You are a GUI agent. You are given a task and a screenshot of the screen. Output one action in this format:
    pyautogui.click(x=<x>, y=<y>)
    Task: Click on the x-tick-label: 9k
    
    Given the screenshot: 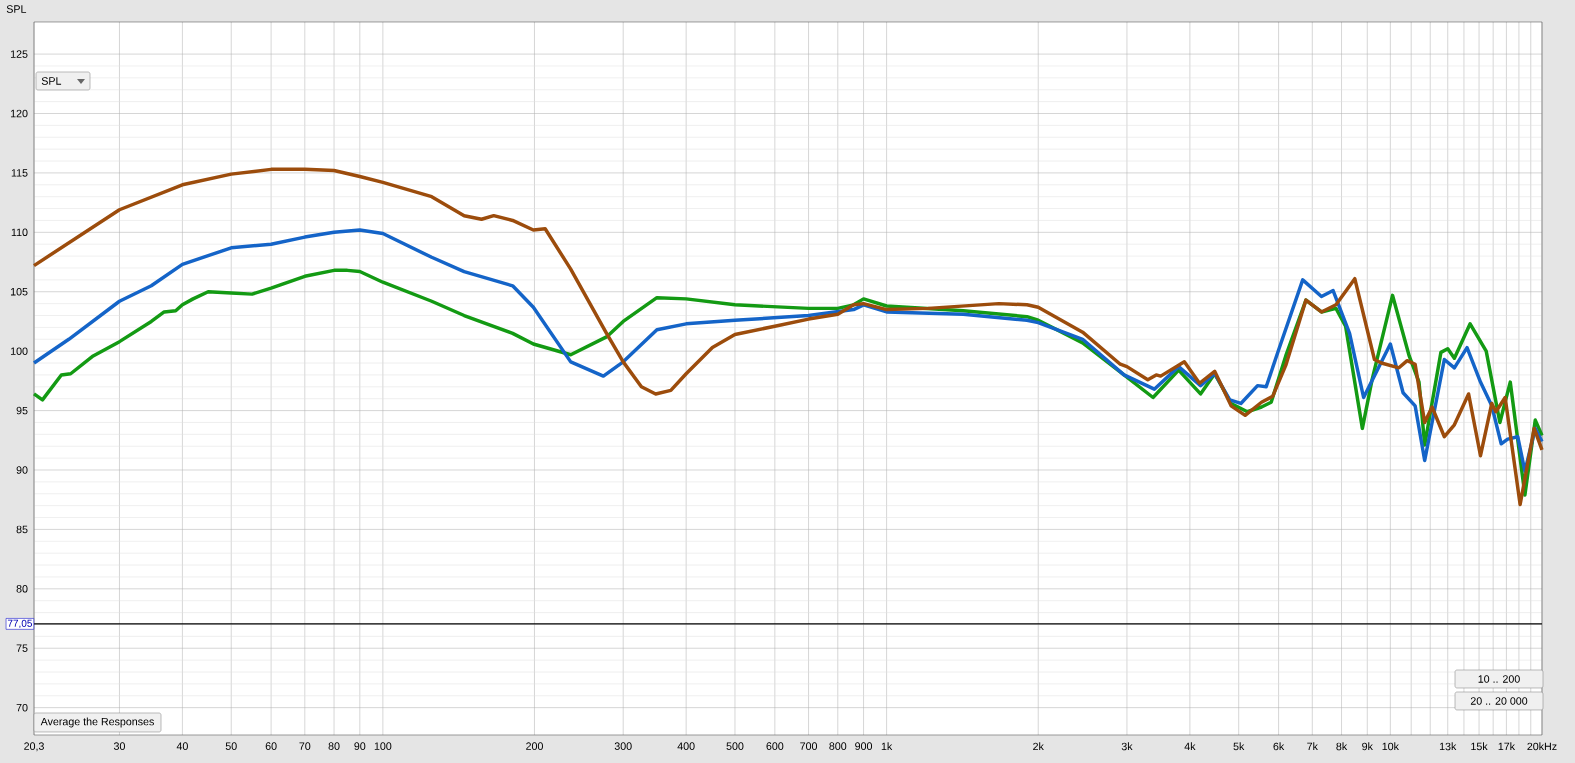 What is the action you would take?
    pyautogui.click(x=1367, y=746)
    